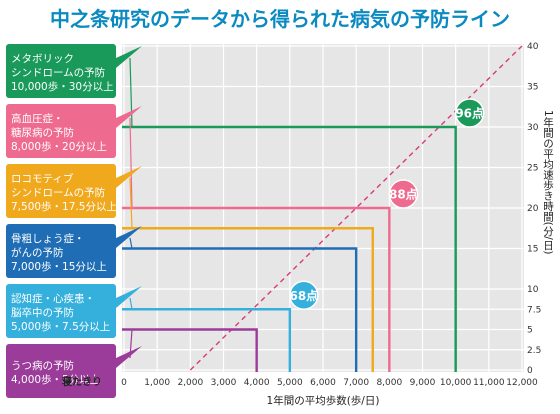 The height and width of the screenshot is (414, 560). What do you see at coordinates (530, 371) in the screenshot?
I see `y-tick-label: 0` at bounding box center [530, 371].